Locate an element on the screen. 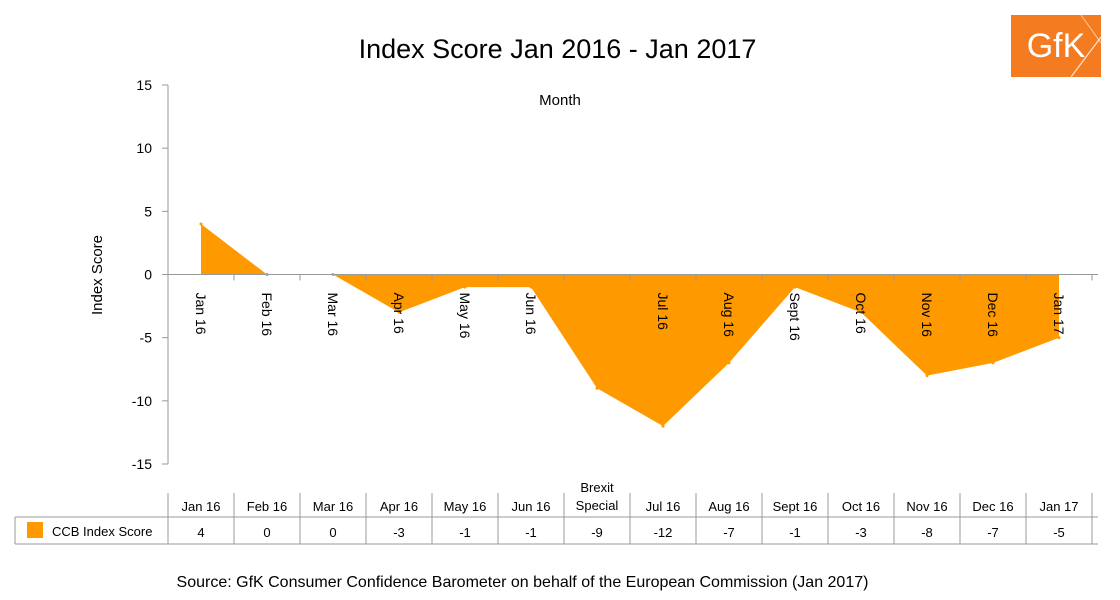 The image size is (1120, 600). table-header-cell: Oct 16 is located at coordinates (861, 506).